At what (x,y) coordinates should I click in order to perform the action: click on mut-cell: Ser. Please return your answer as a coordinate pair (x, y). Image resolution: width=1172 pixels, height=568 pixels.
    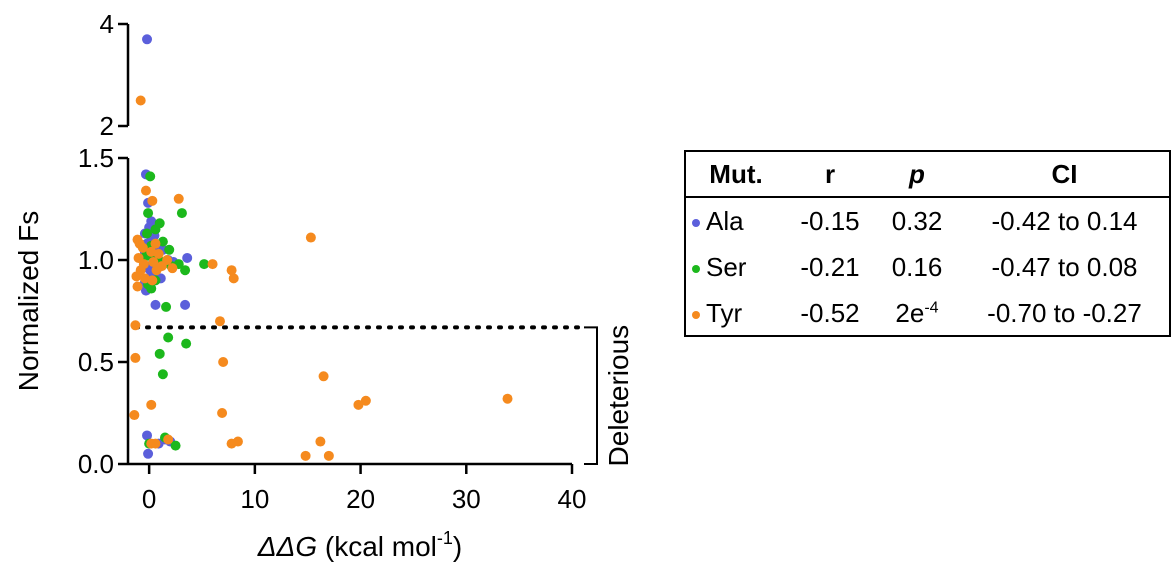
    Looking at the image, I should click on (736, 267).